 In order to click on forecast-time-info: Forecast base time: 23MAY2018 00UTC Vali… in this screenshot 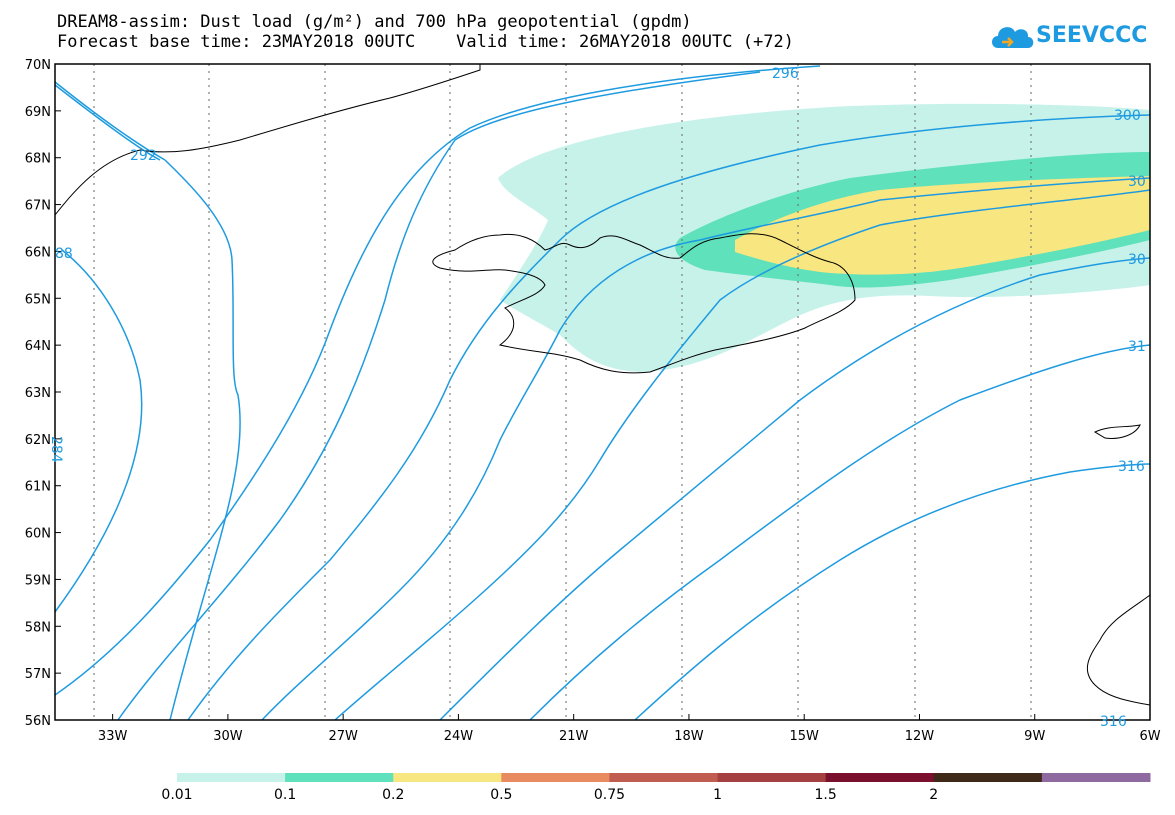, I will do `click(425, 42)`.